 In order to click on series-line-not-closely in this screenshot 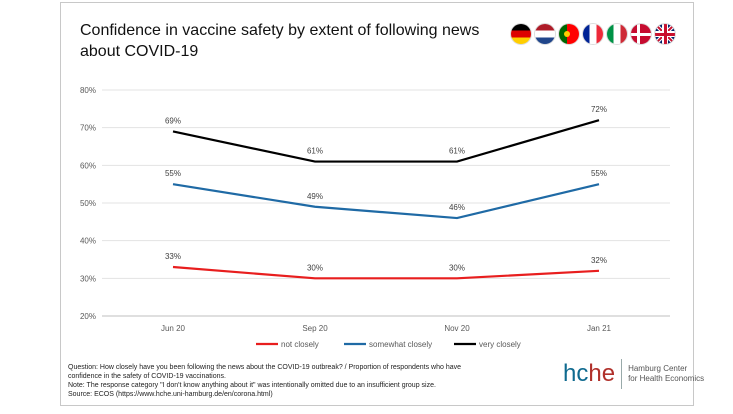, I will do `click(386, 272)`.